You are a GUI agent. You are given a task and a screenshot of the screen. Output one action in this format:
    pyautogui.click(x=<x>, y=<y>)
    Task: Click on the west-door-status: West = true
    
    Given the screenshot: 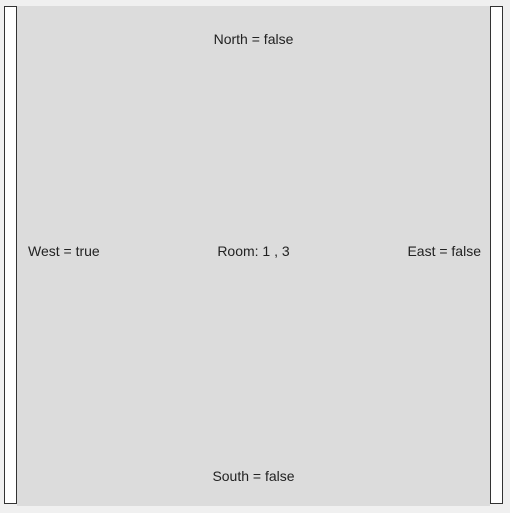 What is the action you would take?
    pyautogui.click(x=64, y=251)
    